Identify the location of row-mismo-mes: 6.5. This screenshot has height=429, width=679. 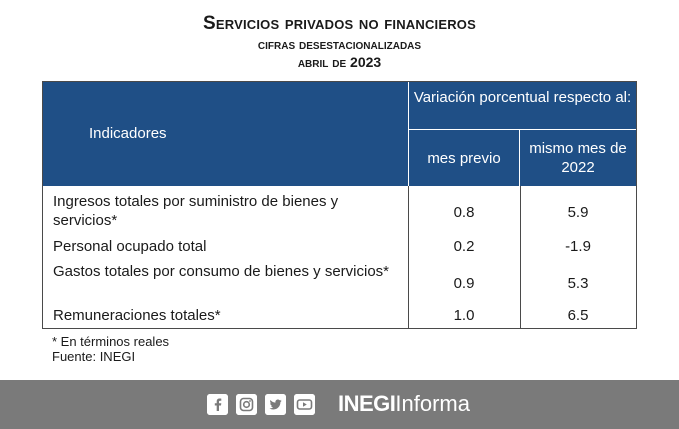
(578, 315).